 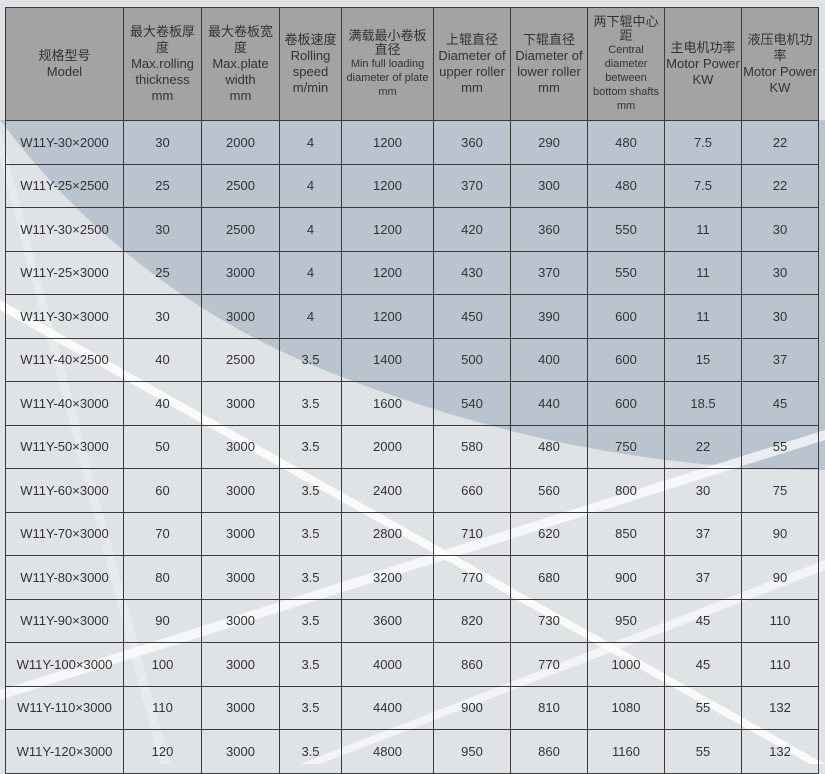 What do you see at coordinates (472, 142) in the screenshot?
I see `value-cell: 360` at bounding box center [472, 142].